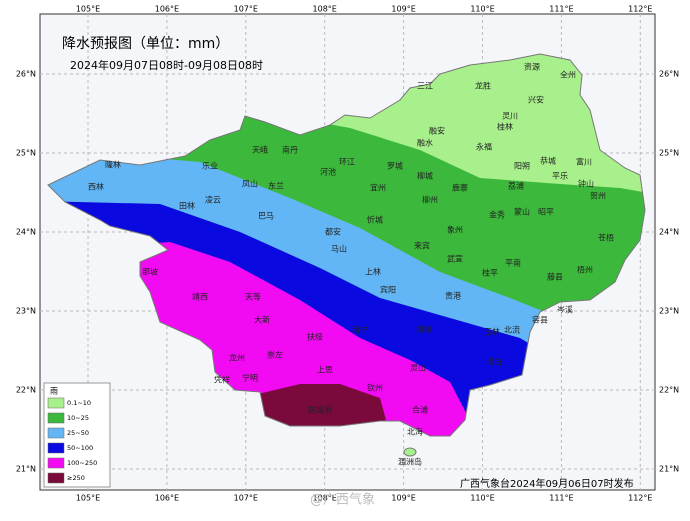 This screenshot has height=521, width=690. Describe the element at coordinates (328, 172) in the screenshot. I see `city-label: 河池` at that location.